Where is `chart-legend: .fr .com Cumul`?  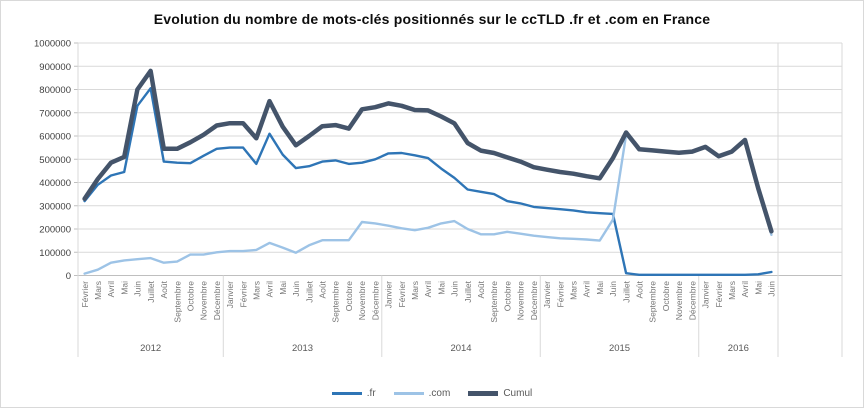 chart-legend: .fr .com Cumul is located at coordinates (432, 393).